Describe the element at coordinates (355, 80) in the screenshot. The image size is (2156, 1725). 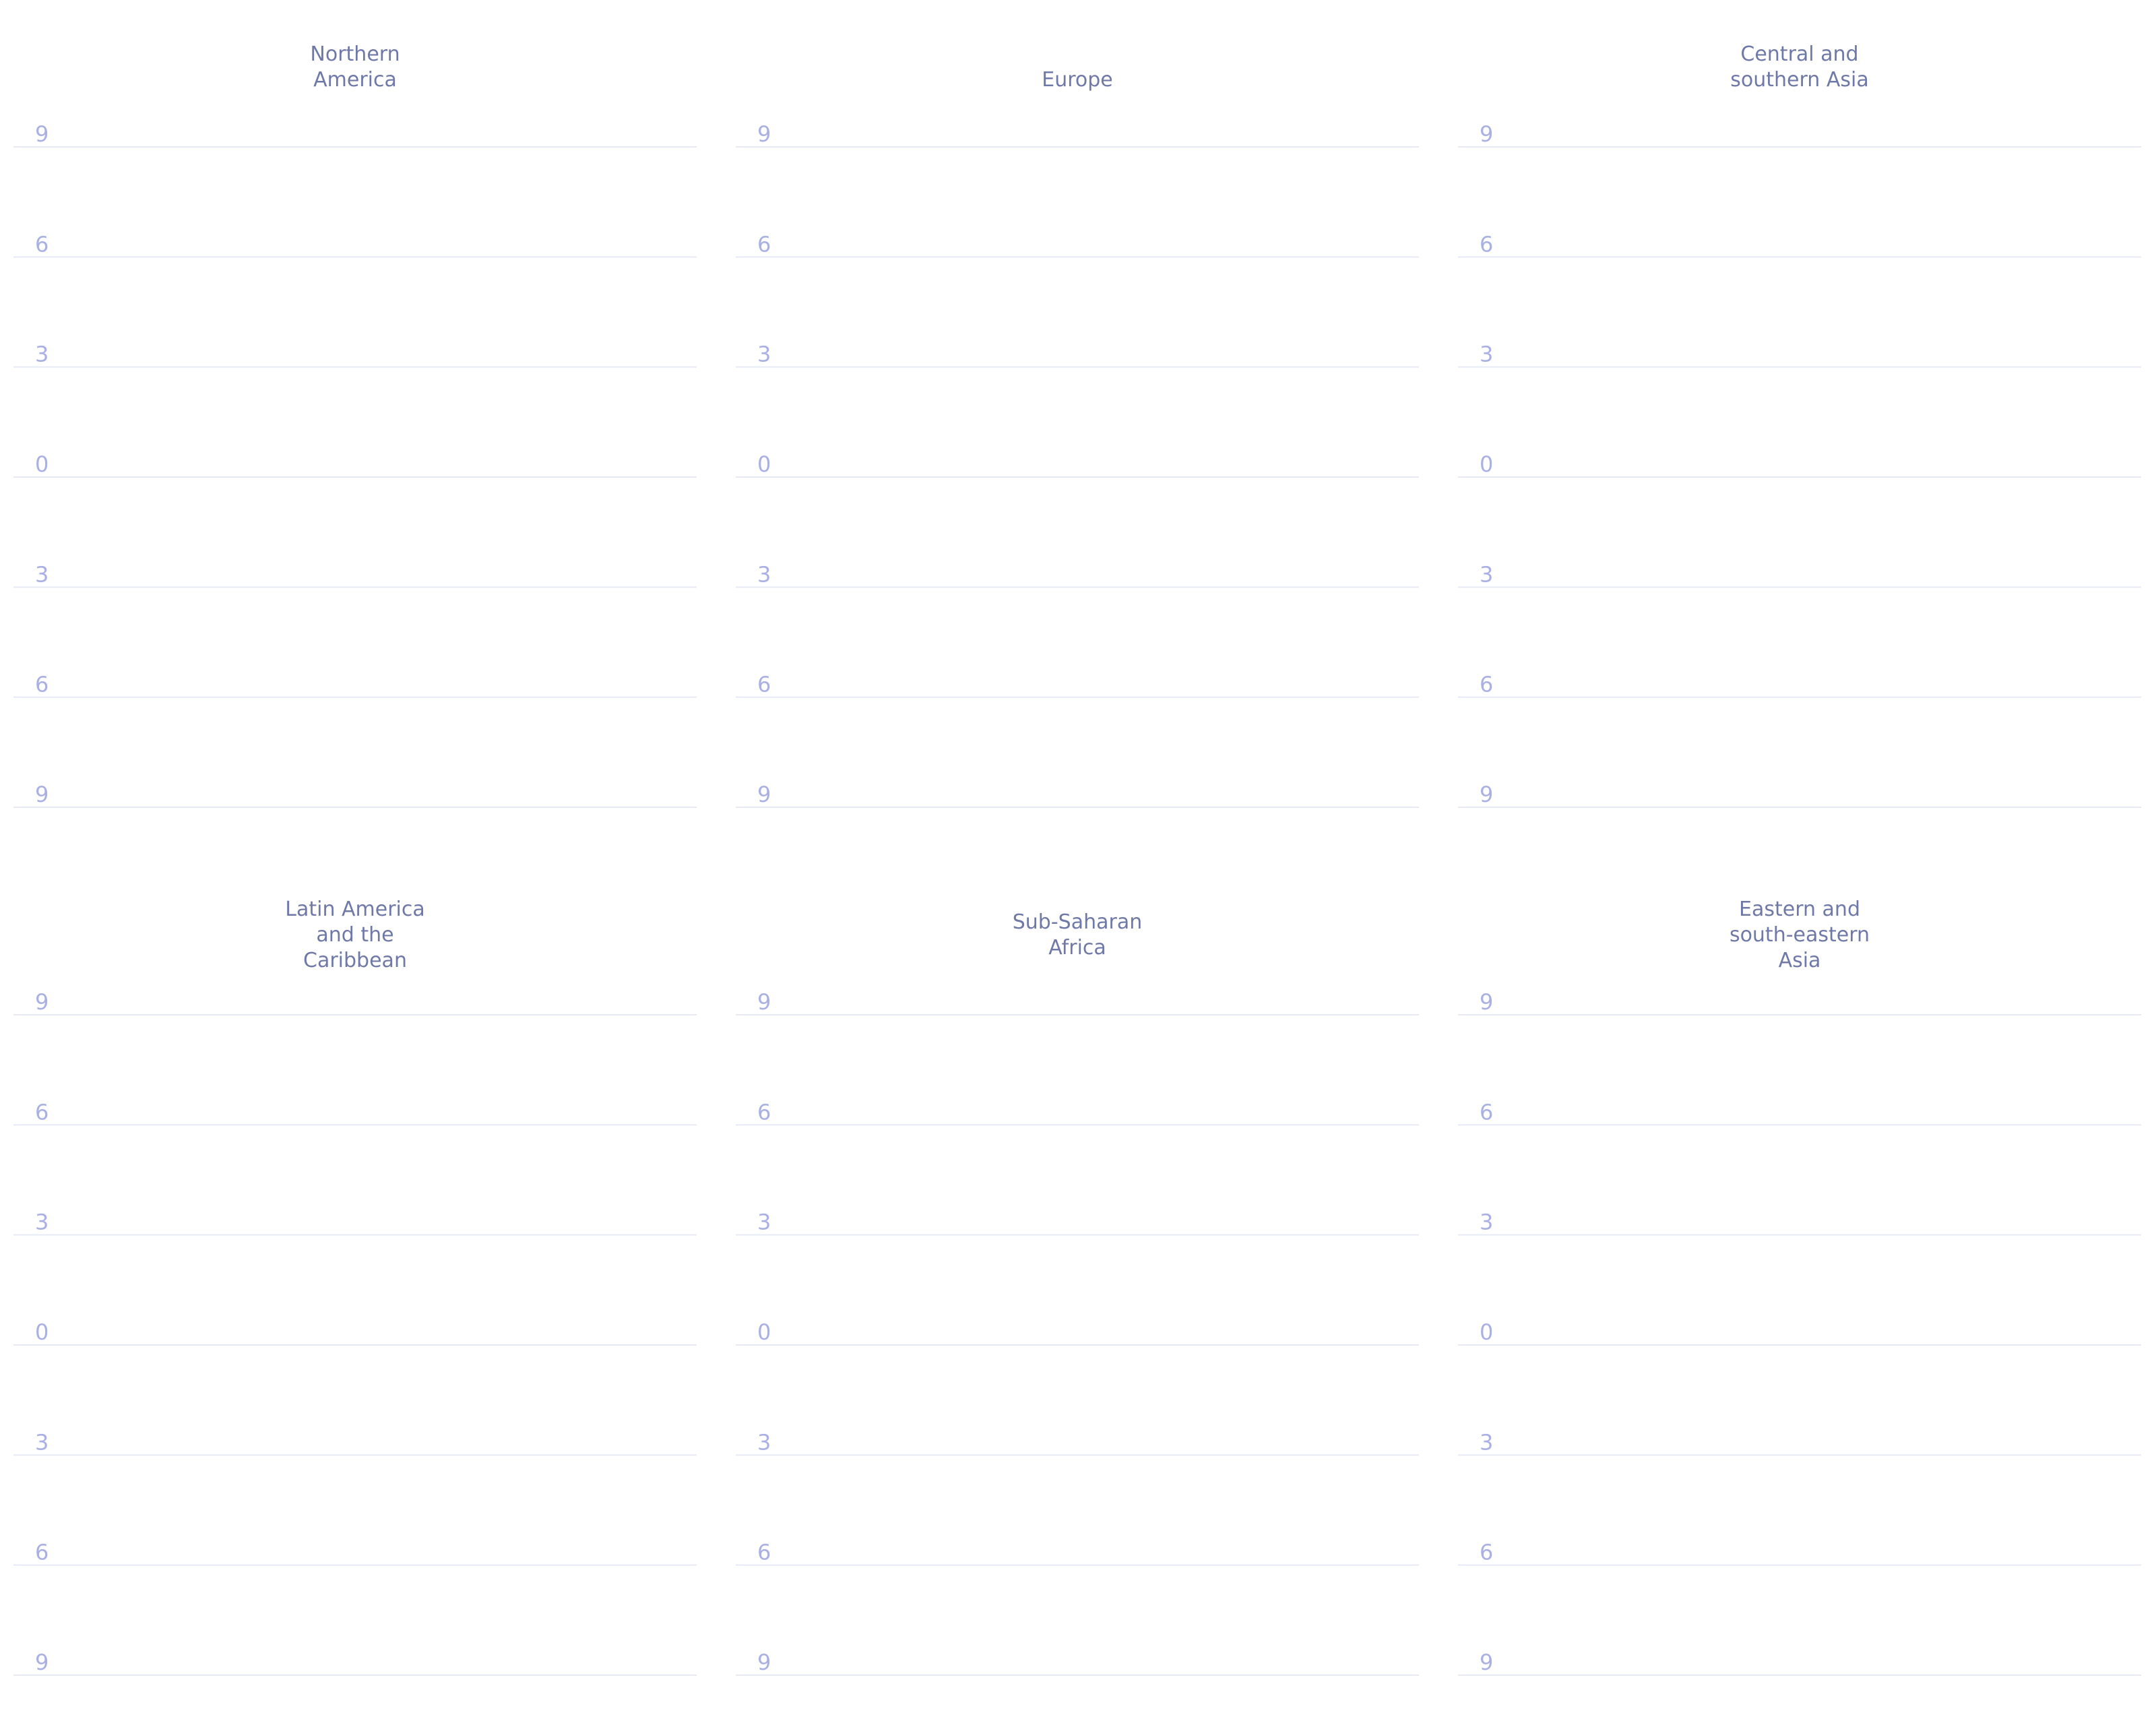
I see `panel-title: America` at that location.